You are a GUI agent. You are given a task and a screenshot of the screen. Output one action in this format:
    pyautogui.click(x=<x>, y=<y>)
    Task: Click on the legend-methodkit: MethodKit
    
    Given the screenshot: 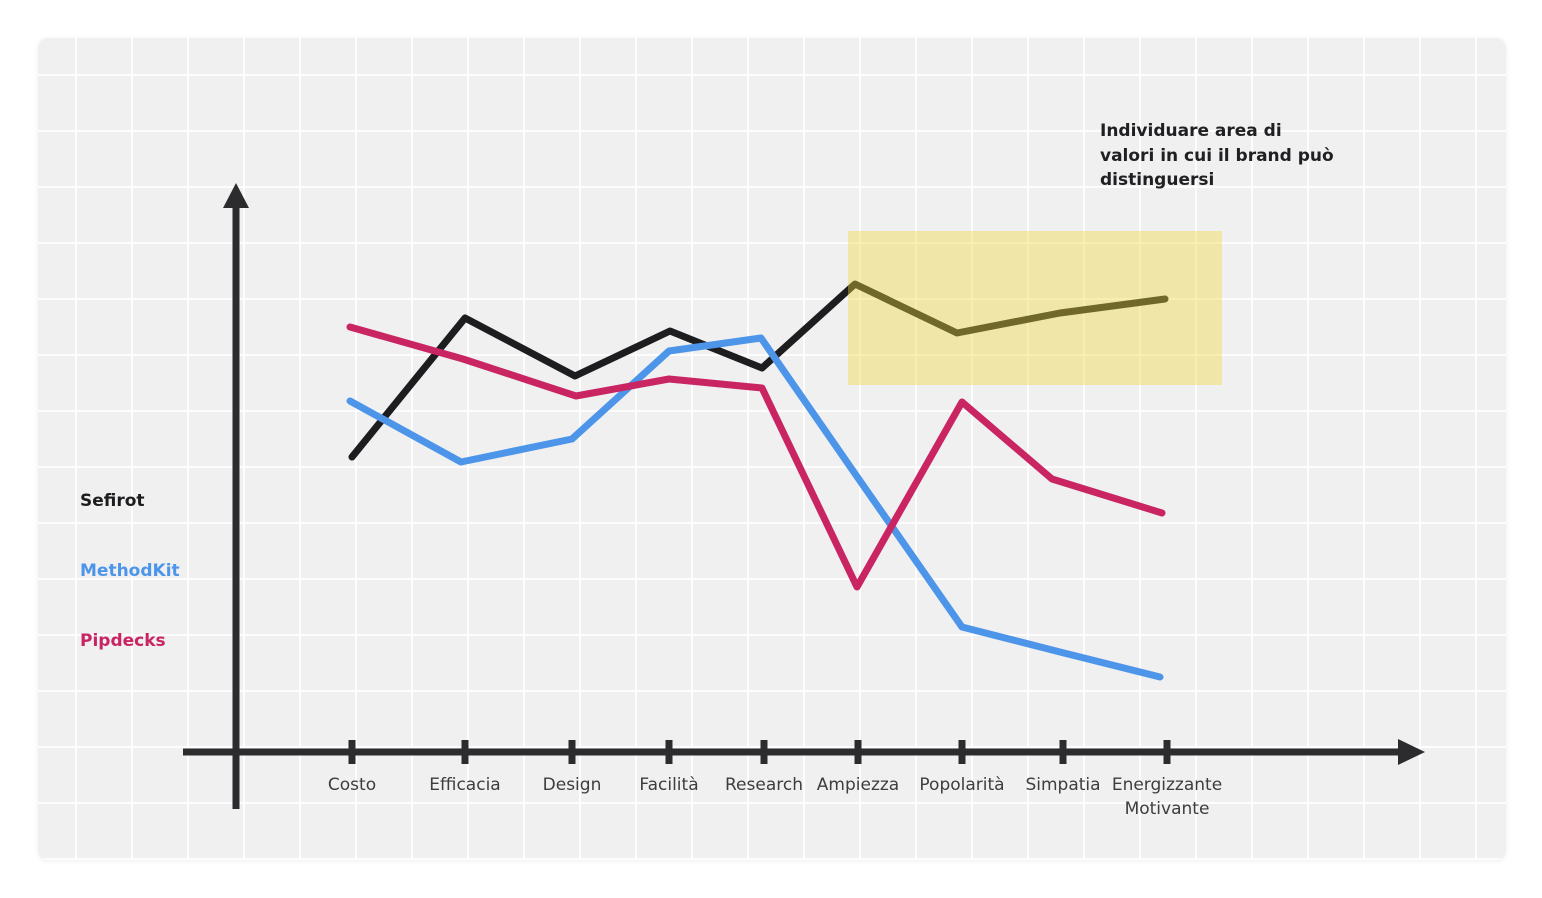 What is the action you would take?
    pyautogui.click(x=130, y=571)
    